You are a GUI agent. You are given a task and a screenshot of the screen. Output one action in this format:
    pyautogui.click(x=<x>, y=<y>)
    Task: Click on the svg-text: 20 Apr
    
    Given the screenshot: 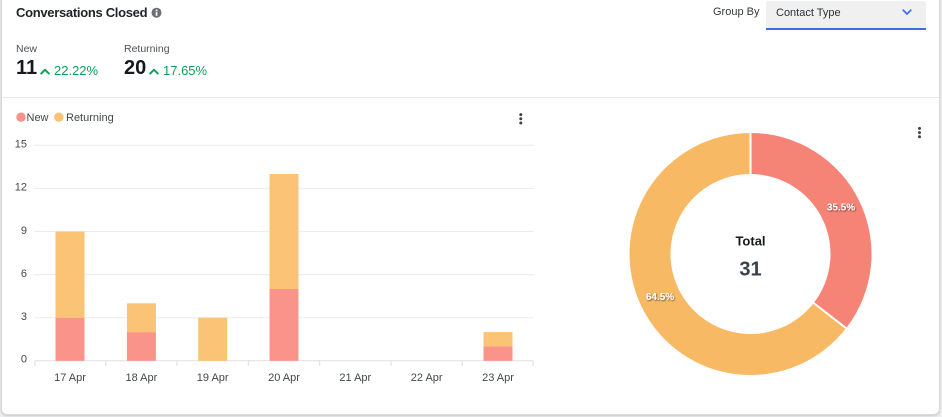 What is the action you would take?
    pyautogui.click(x=284, y=378)
    